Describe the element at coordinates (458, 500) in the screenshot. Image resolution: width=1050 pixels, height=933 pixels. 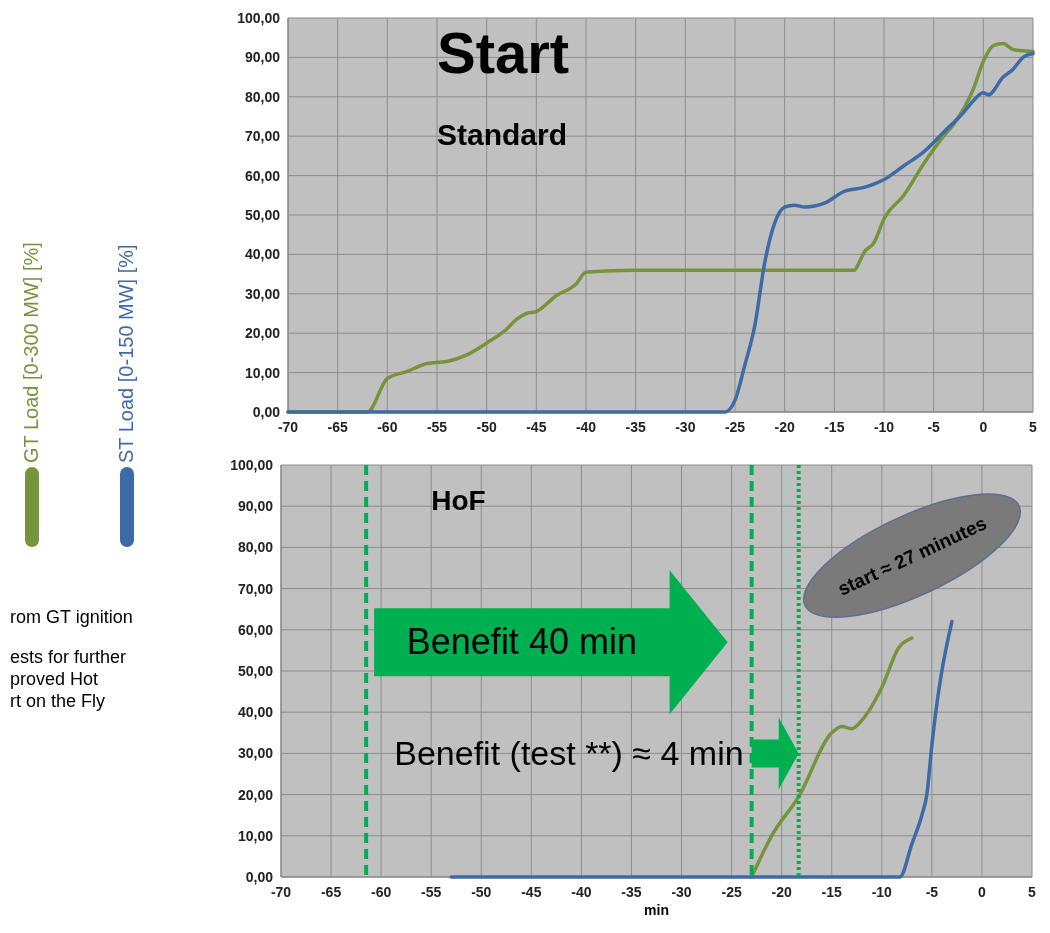
I see `text: HoF` at that location.